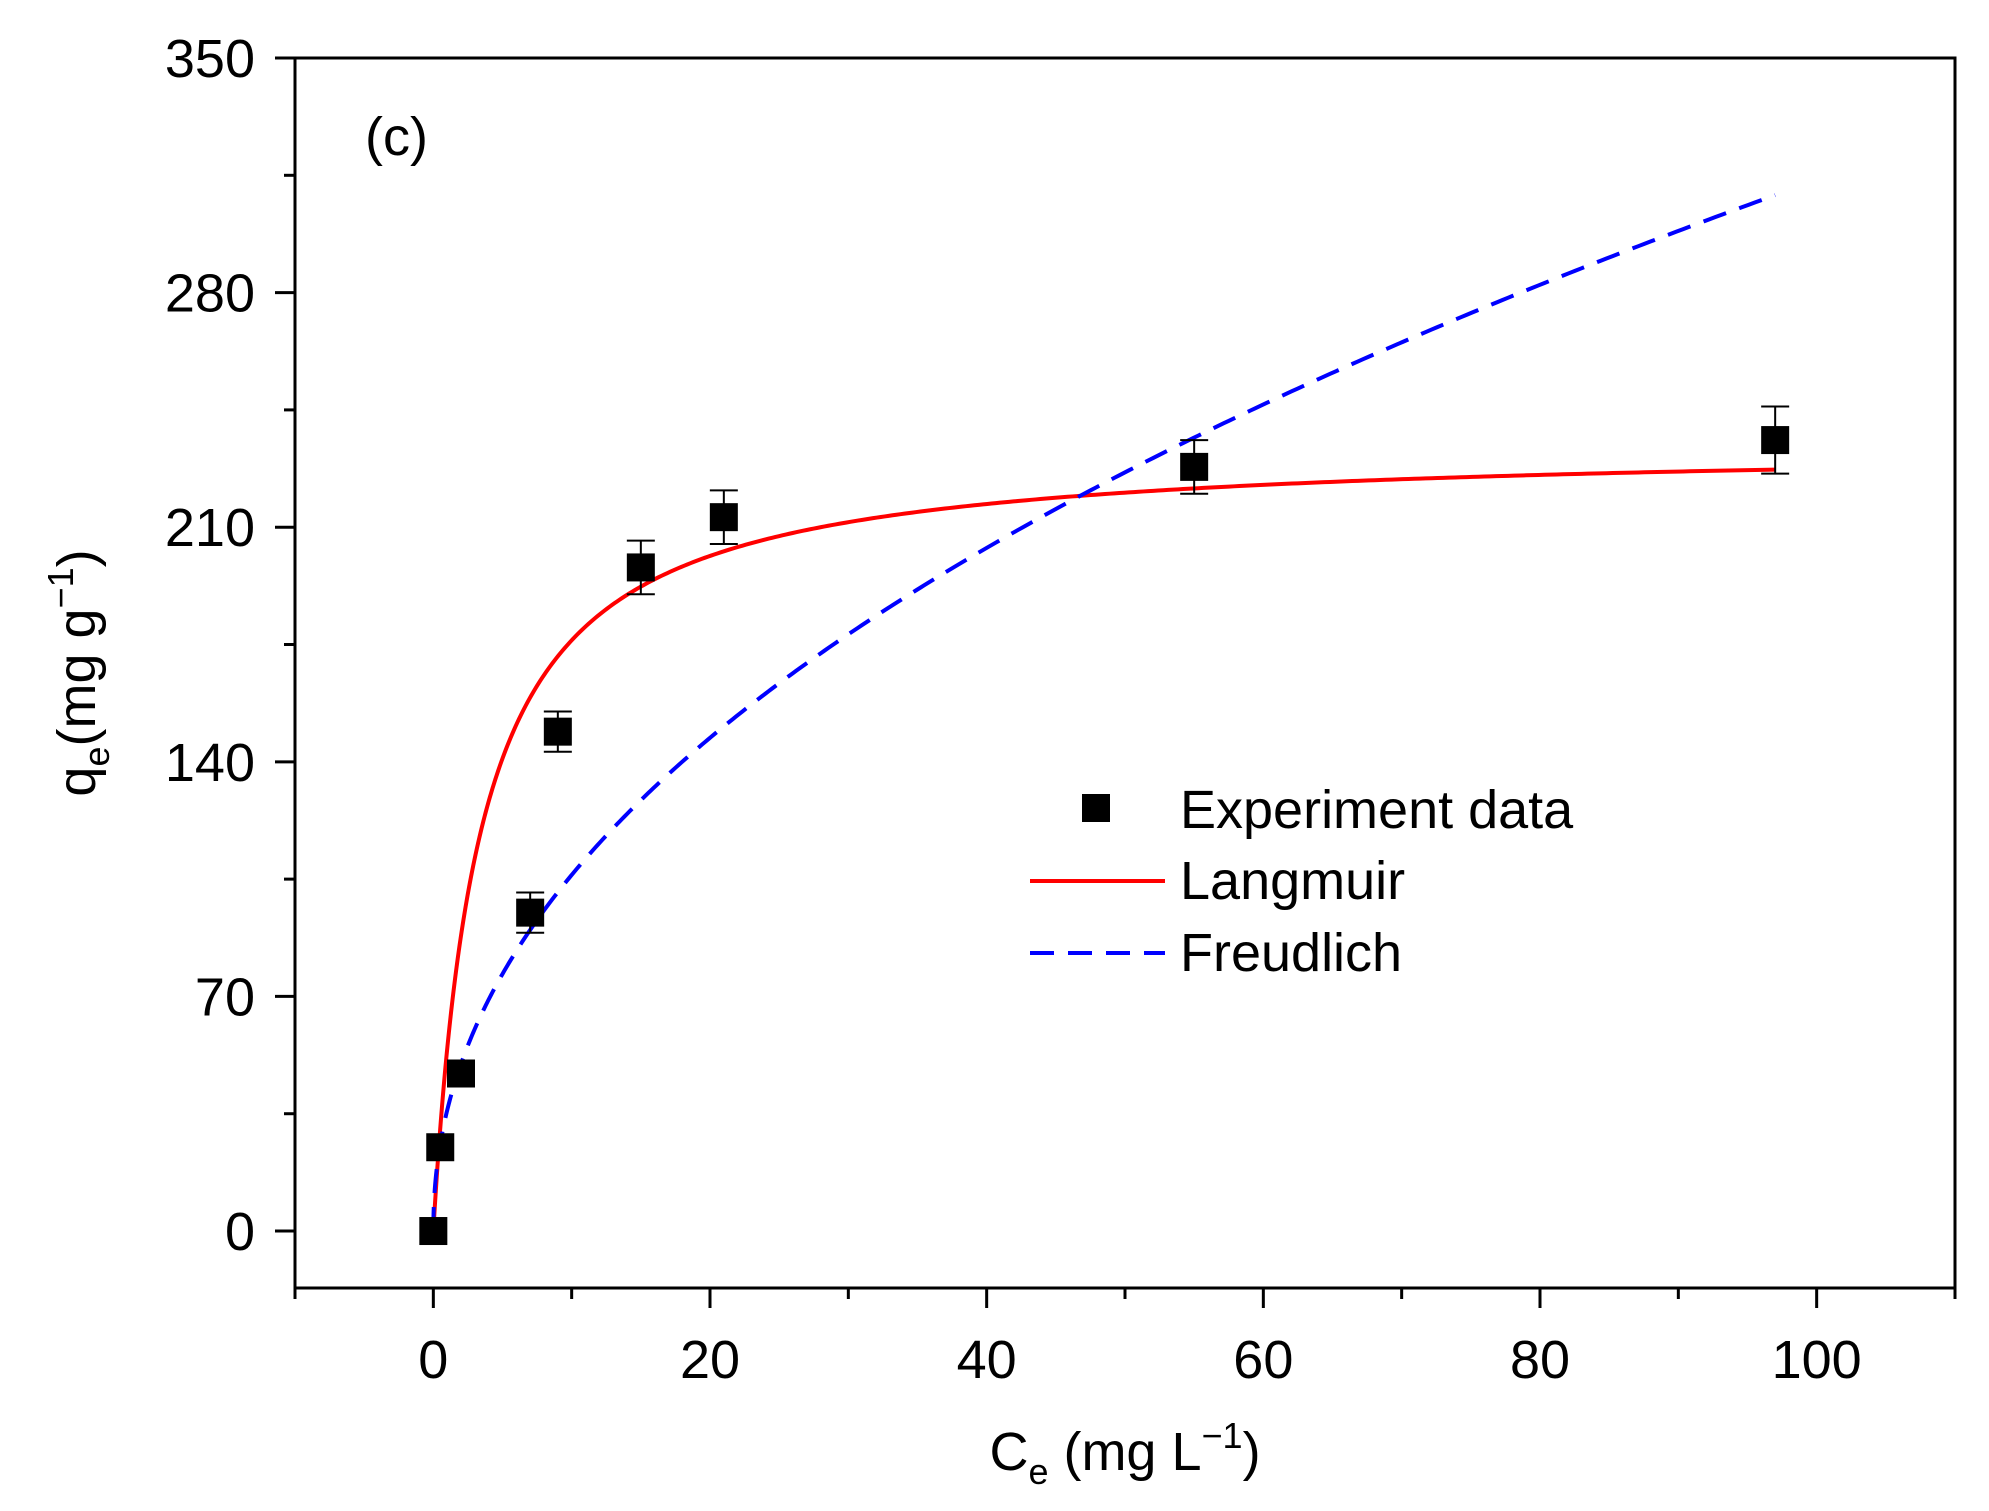 This screenshot has width=1989, height=1511. What do you see at coordinates (240, 1232) in the screenshot?
I see `y-tick-label: 0` at bounding box center [240, 1232].